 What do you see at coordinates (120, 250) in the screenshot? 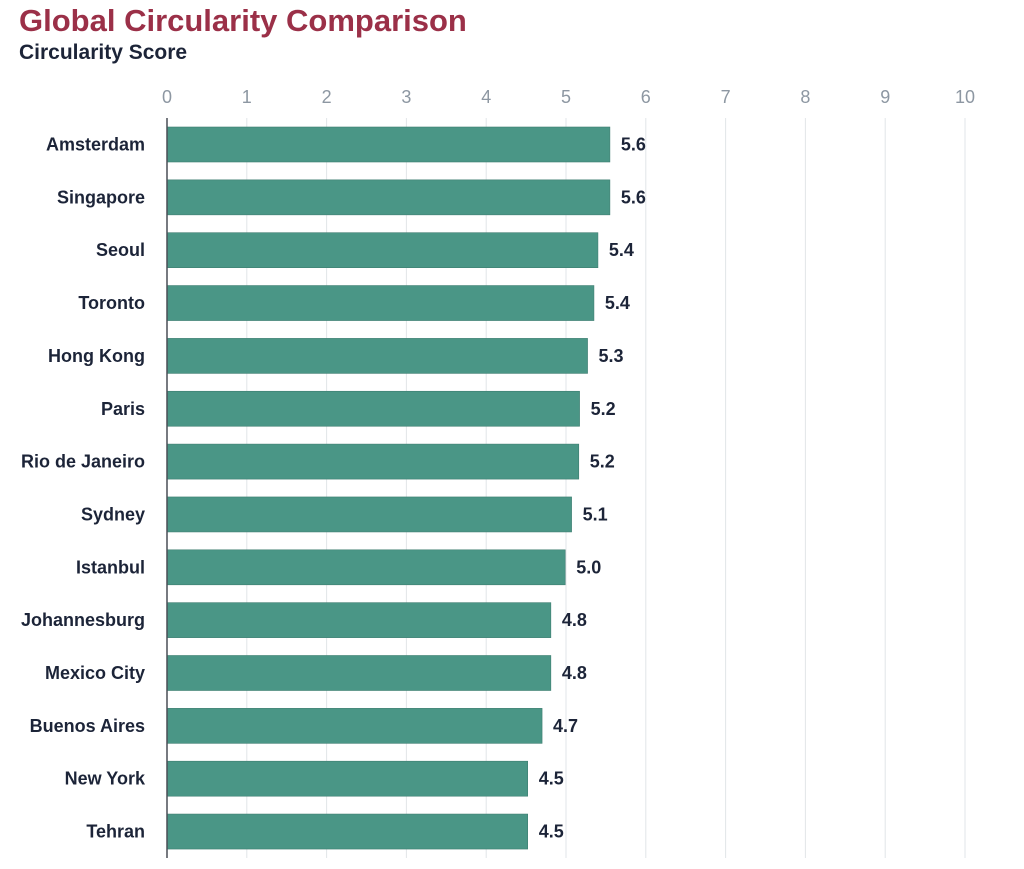
I see `category-label: Seoul` at bounding box center [120, 250].